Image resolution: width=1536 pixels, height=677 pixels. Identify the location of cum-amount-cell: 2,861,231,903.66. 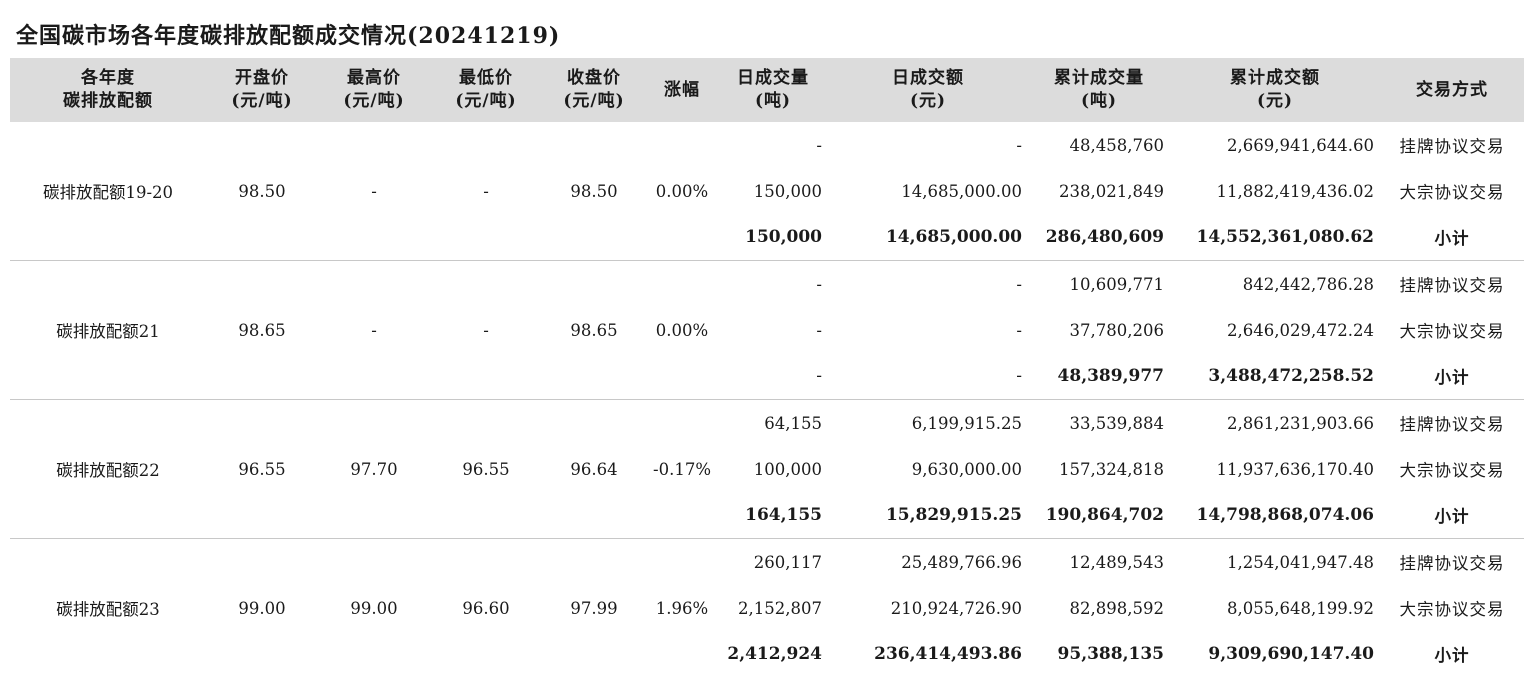
(1300, 423).